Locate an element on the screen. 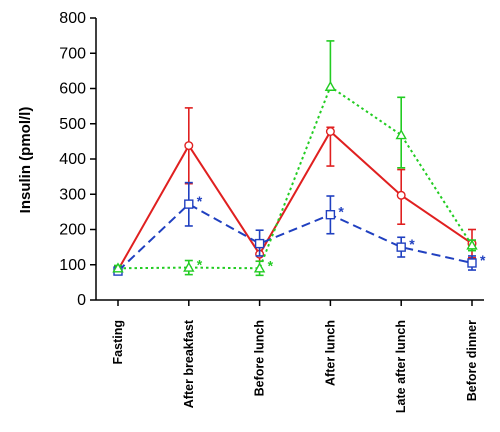 The image size is (500, 432). y-tick-label: 100 is located at coordinates (72, 265).